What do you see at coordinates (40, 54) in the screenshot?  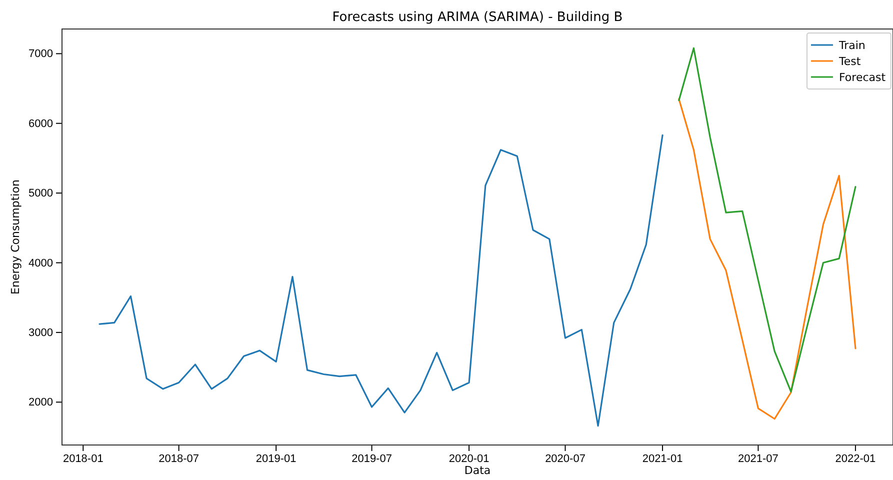 I see `y-tick-label: 7000` at bounding box center [40, 54].